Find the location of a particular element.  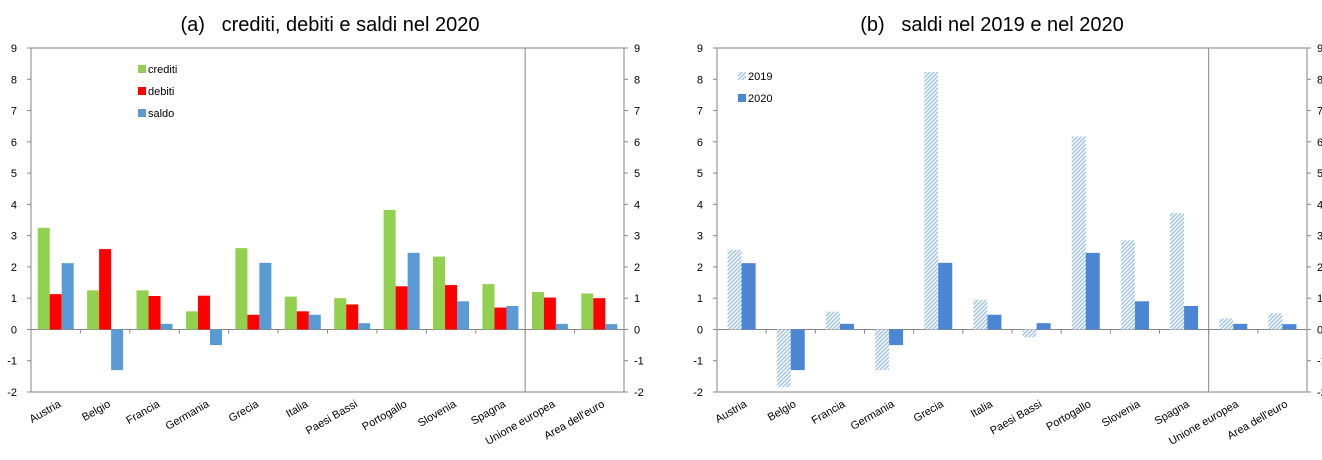

y-tick-label-left: -1 is located at coordinates (12, 362).